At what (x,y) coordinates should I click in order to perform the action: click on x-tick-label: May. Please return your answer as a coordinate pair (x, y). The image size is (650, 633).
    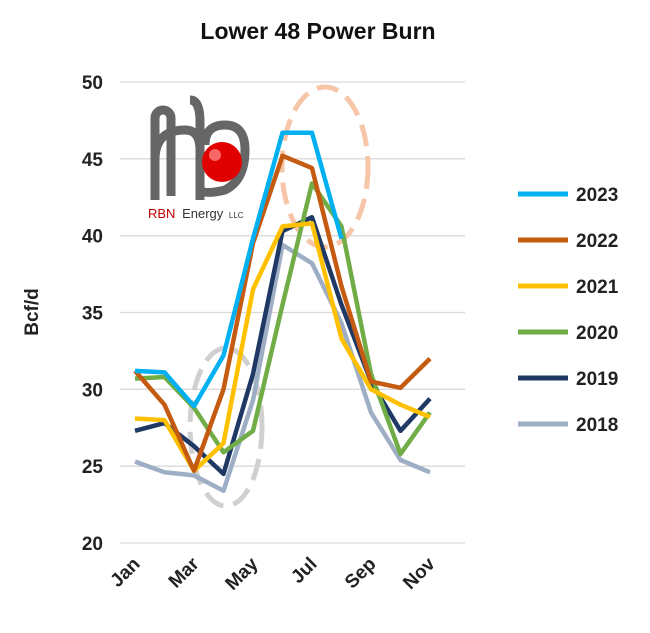
    Looking at the image, I should click on (242, 573).